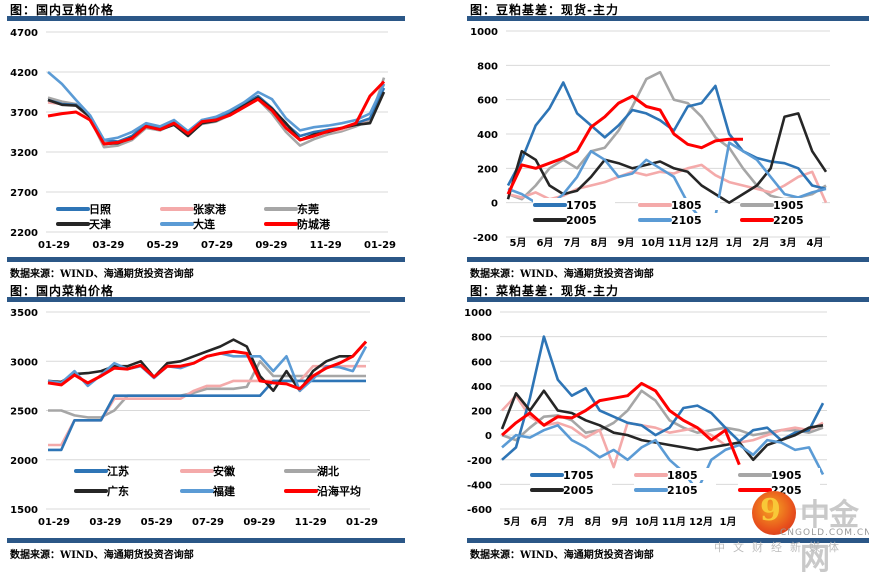 This screenshot has width=869, height=578. What do you see at coordinates (314, 224) in the screenshot?
I see `legend-label: 防城港` at bounding box center [314, 224].